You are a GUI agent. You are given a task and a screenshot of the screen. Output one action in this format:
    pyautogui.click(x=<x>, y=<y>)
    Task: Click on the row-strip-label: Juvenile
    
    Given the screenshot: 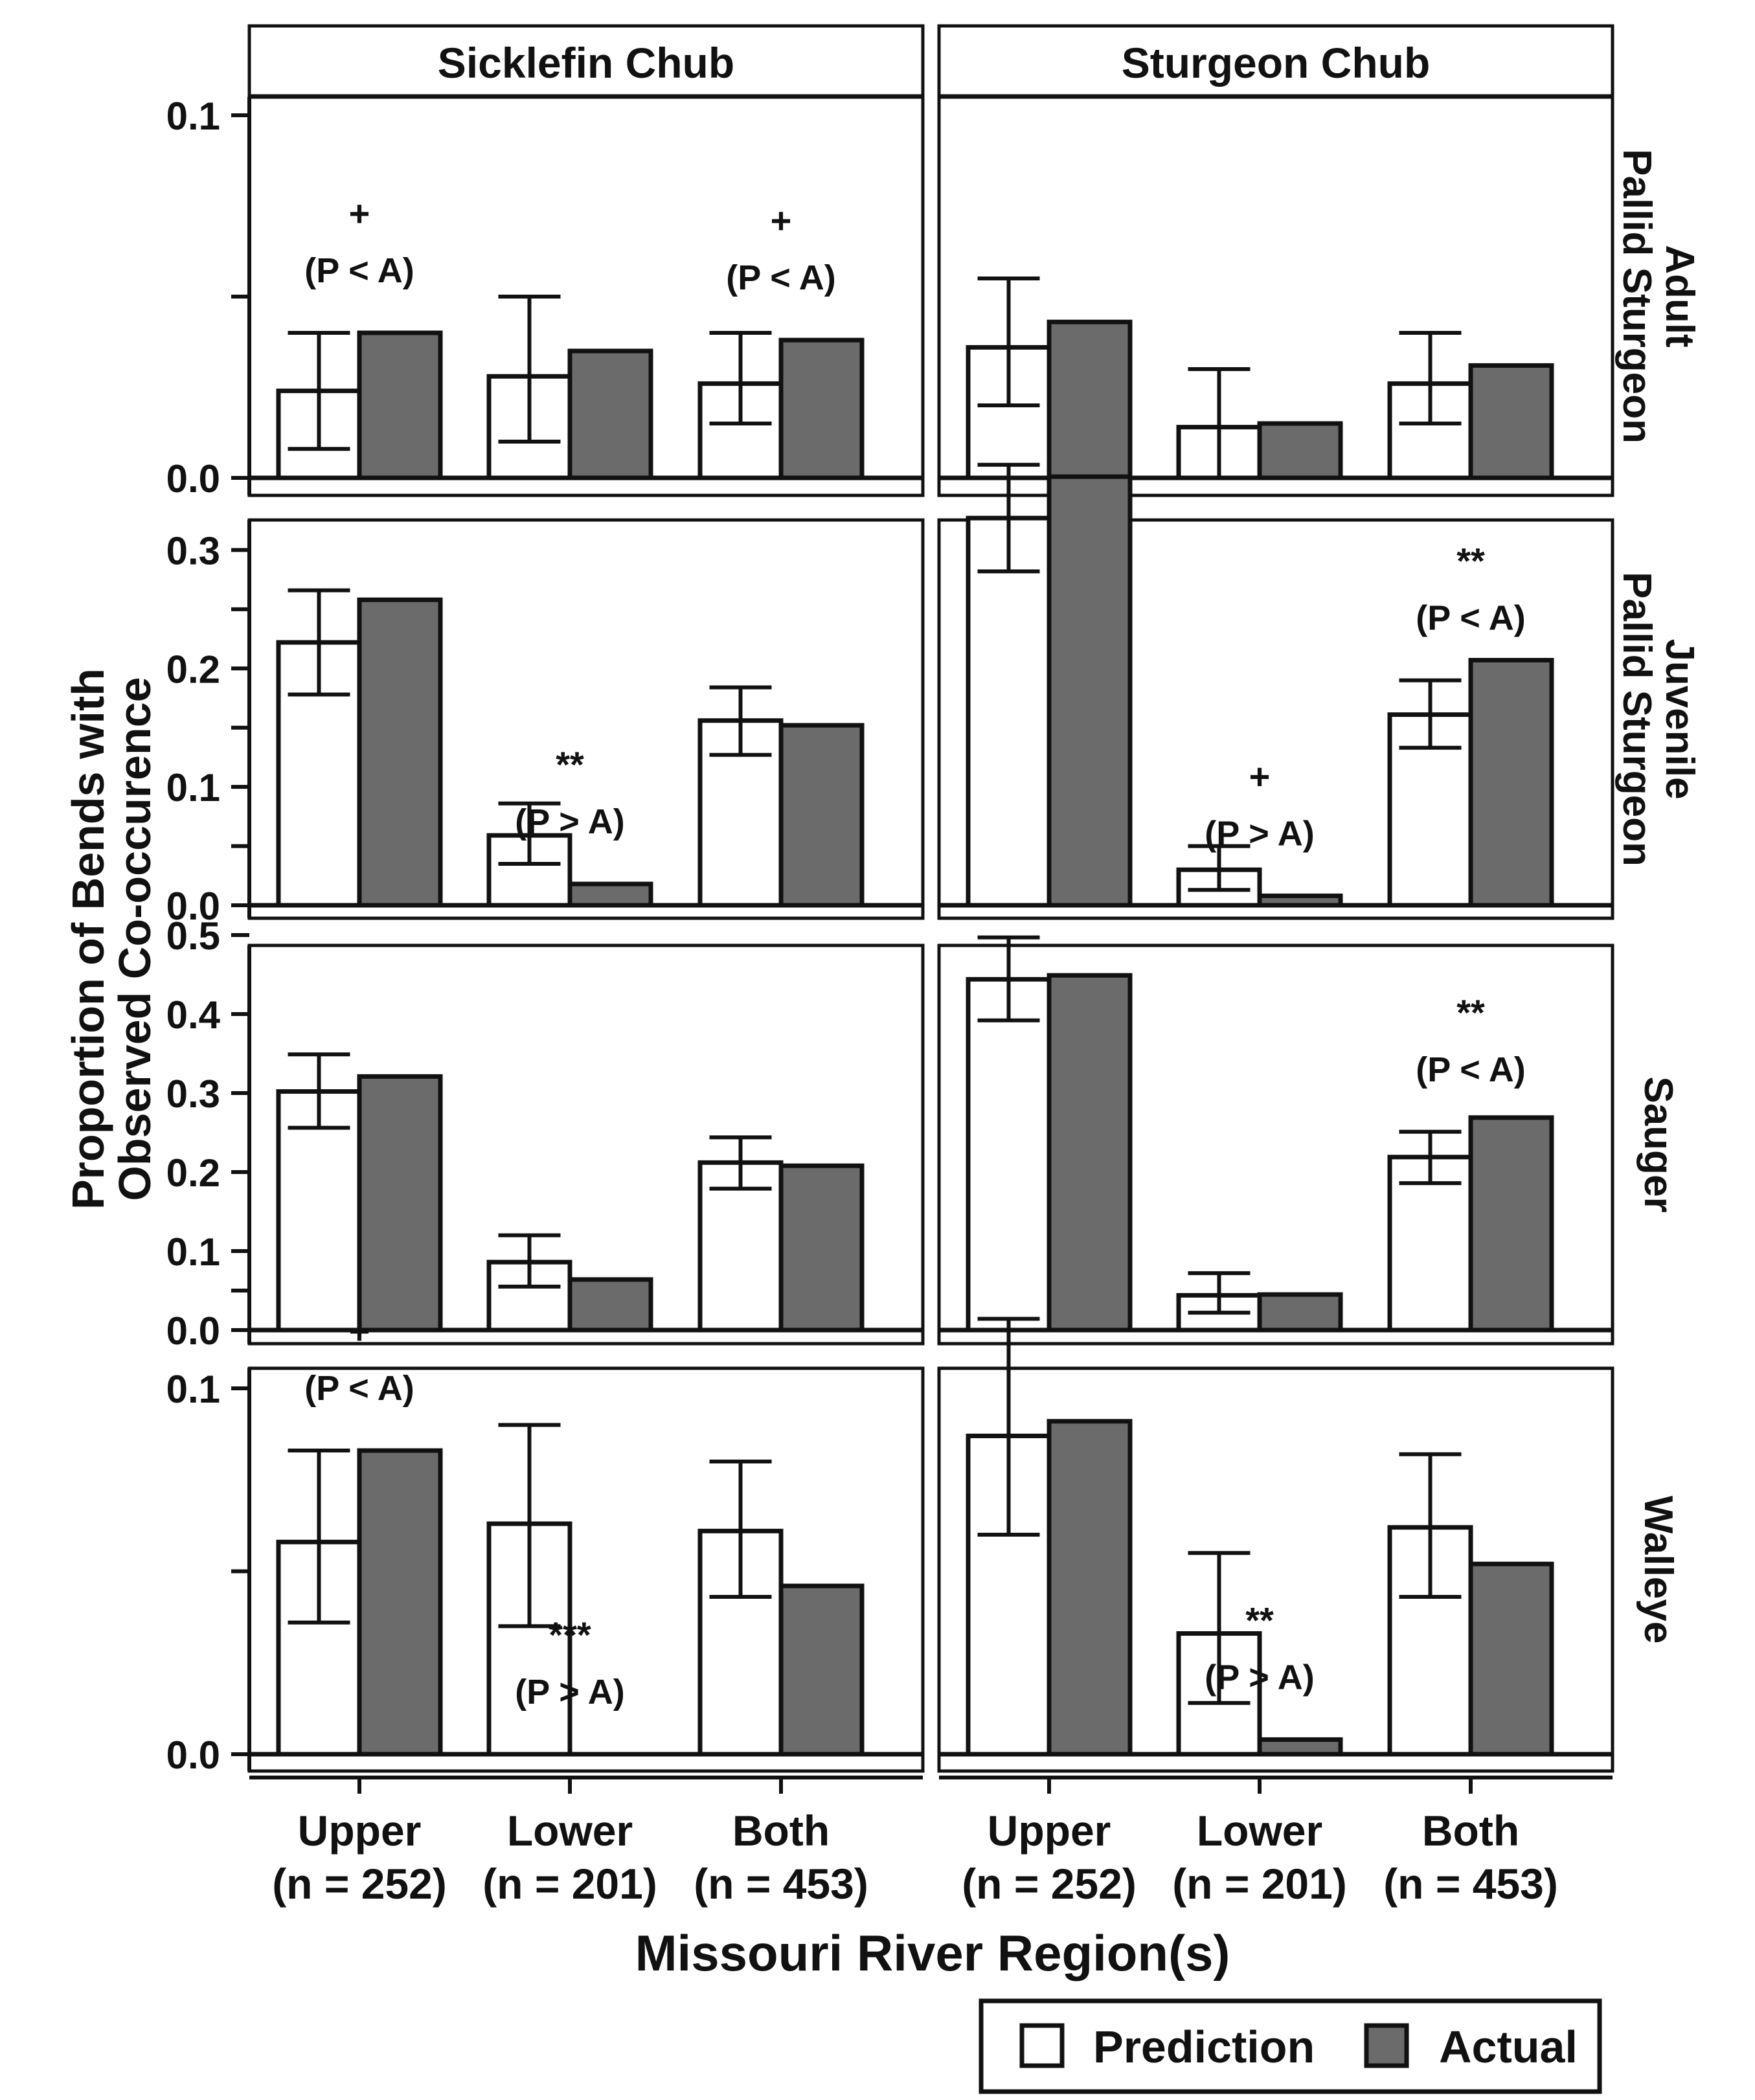 What is the action you would take?
    pyautogui.click(x=1679, y=719)
    